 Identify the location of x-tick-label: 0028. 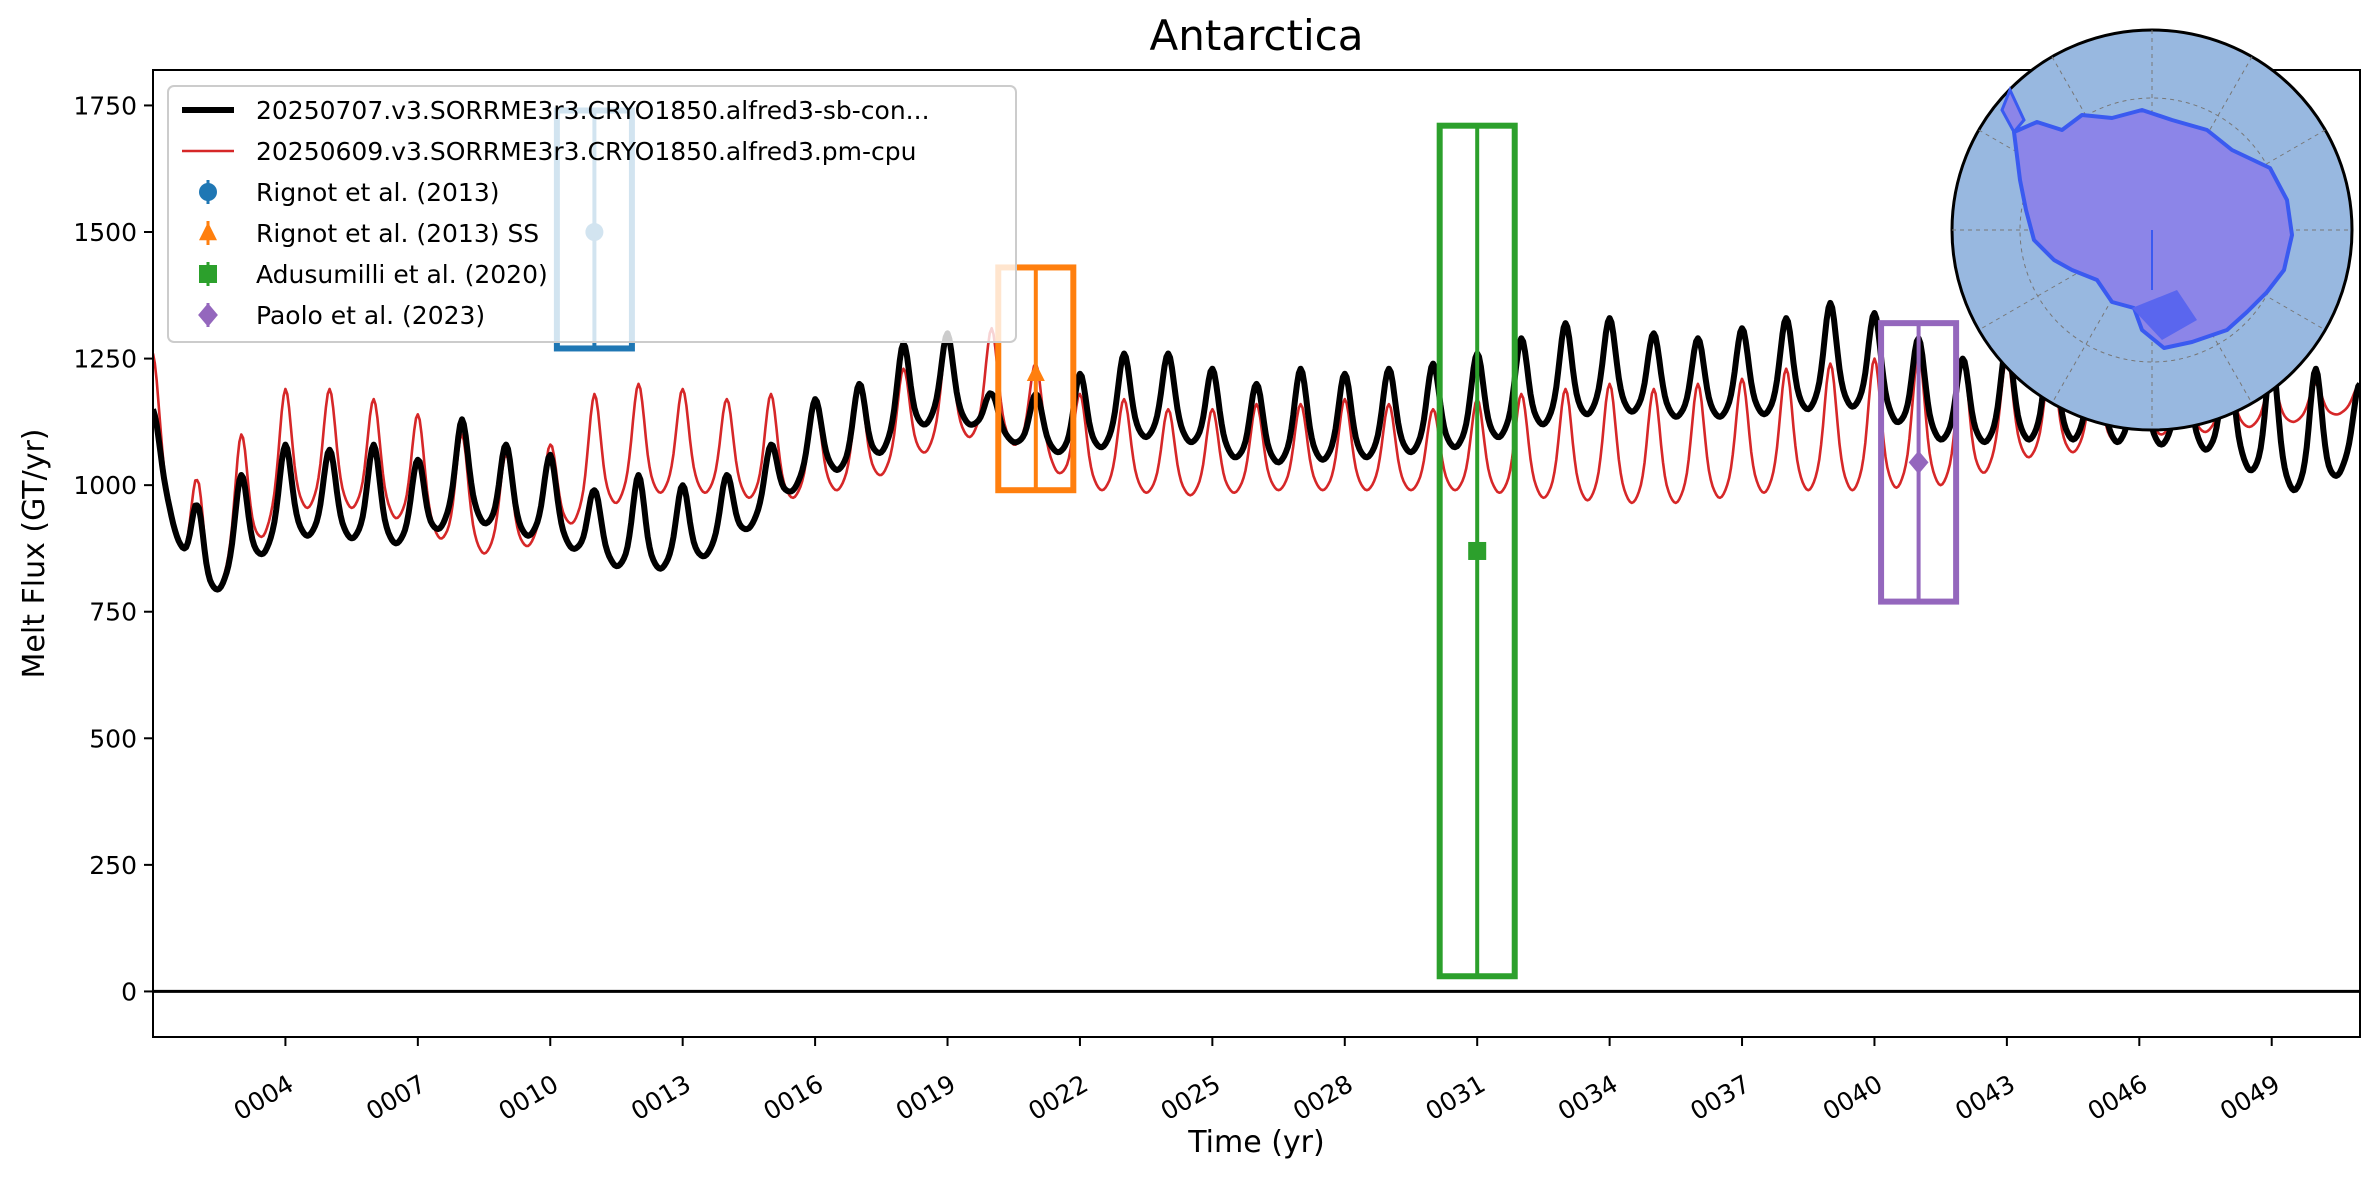
(1323, 1097).